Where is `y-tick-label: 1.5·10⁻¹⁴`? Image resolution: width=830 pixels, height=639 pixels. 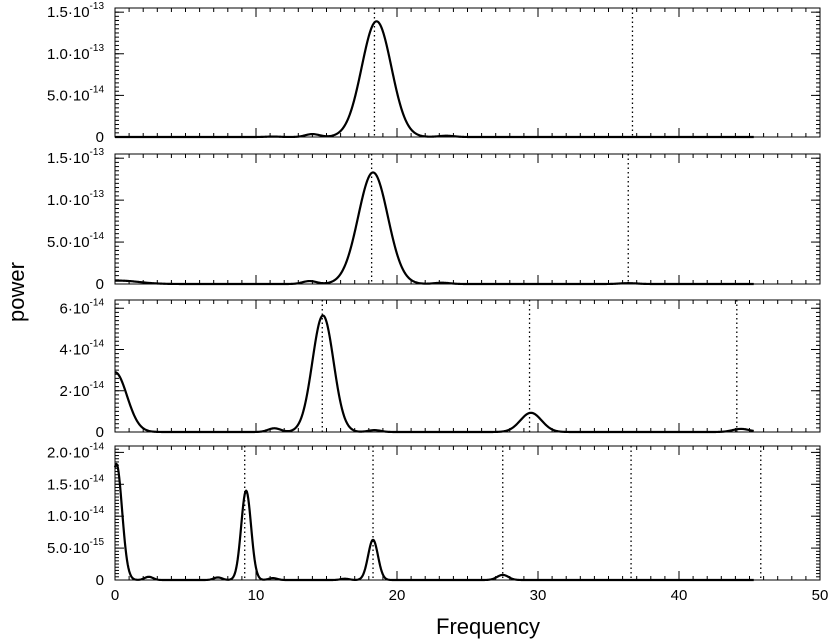
y-tick-label: 1.5·10⁻¹⁴ is located at coordinates (75, 483).